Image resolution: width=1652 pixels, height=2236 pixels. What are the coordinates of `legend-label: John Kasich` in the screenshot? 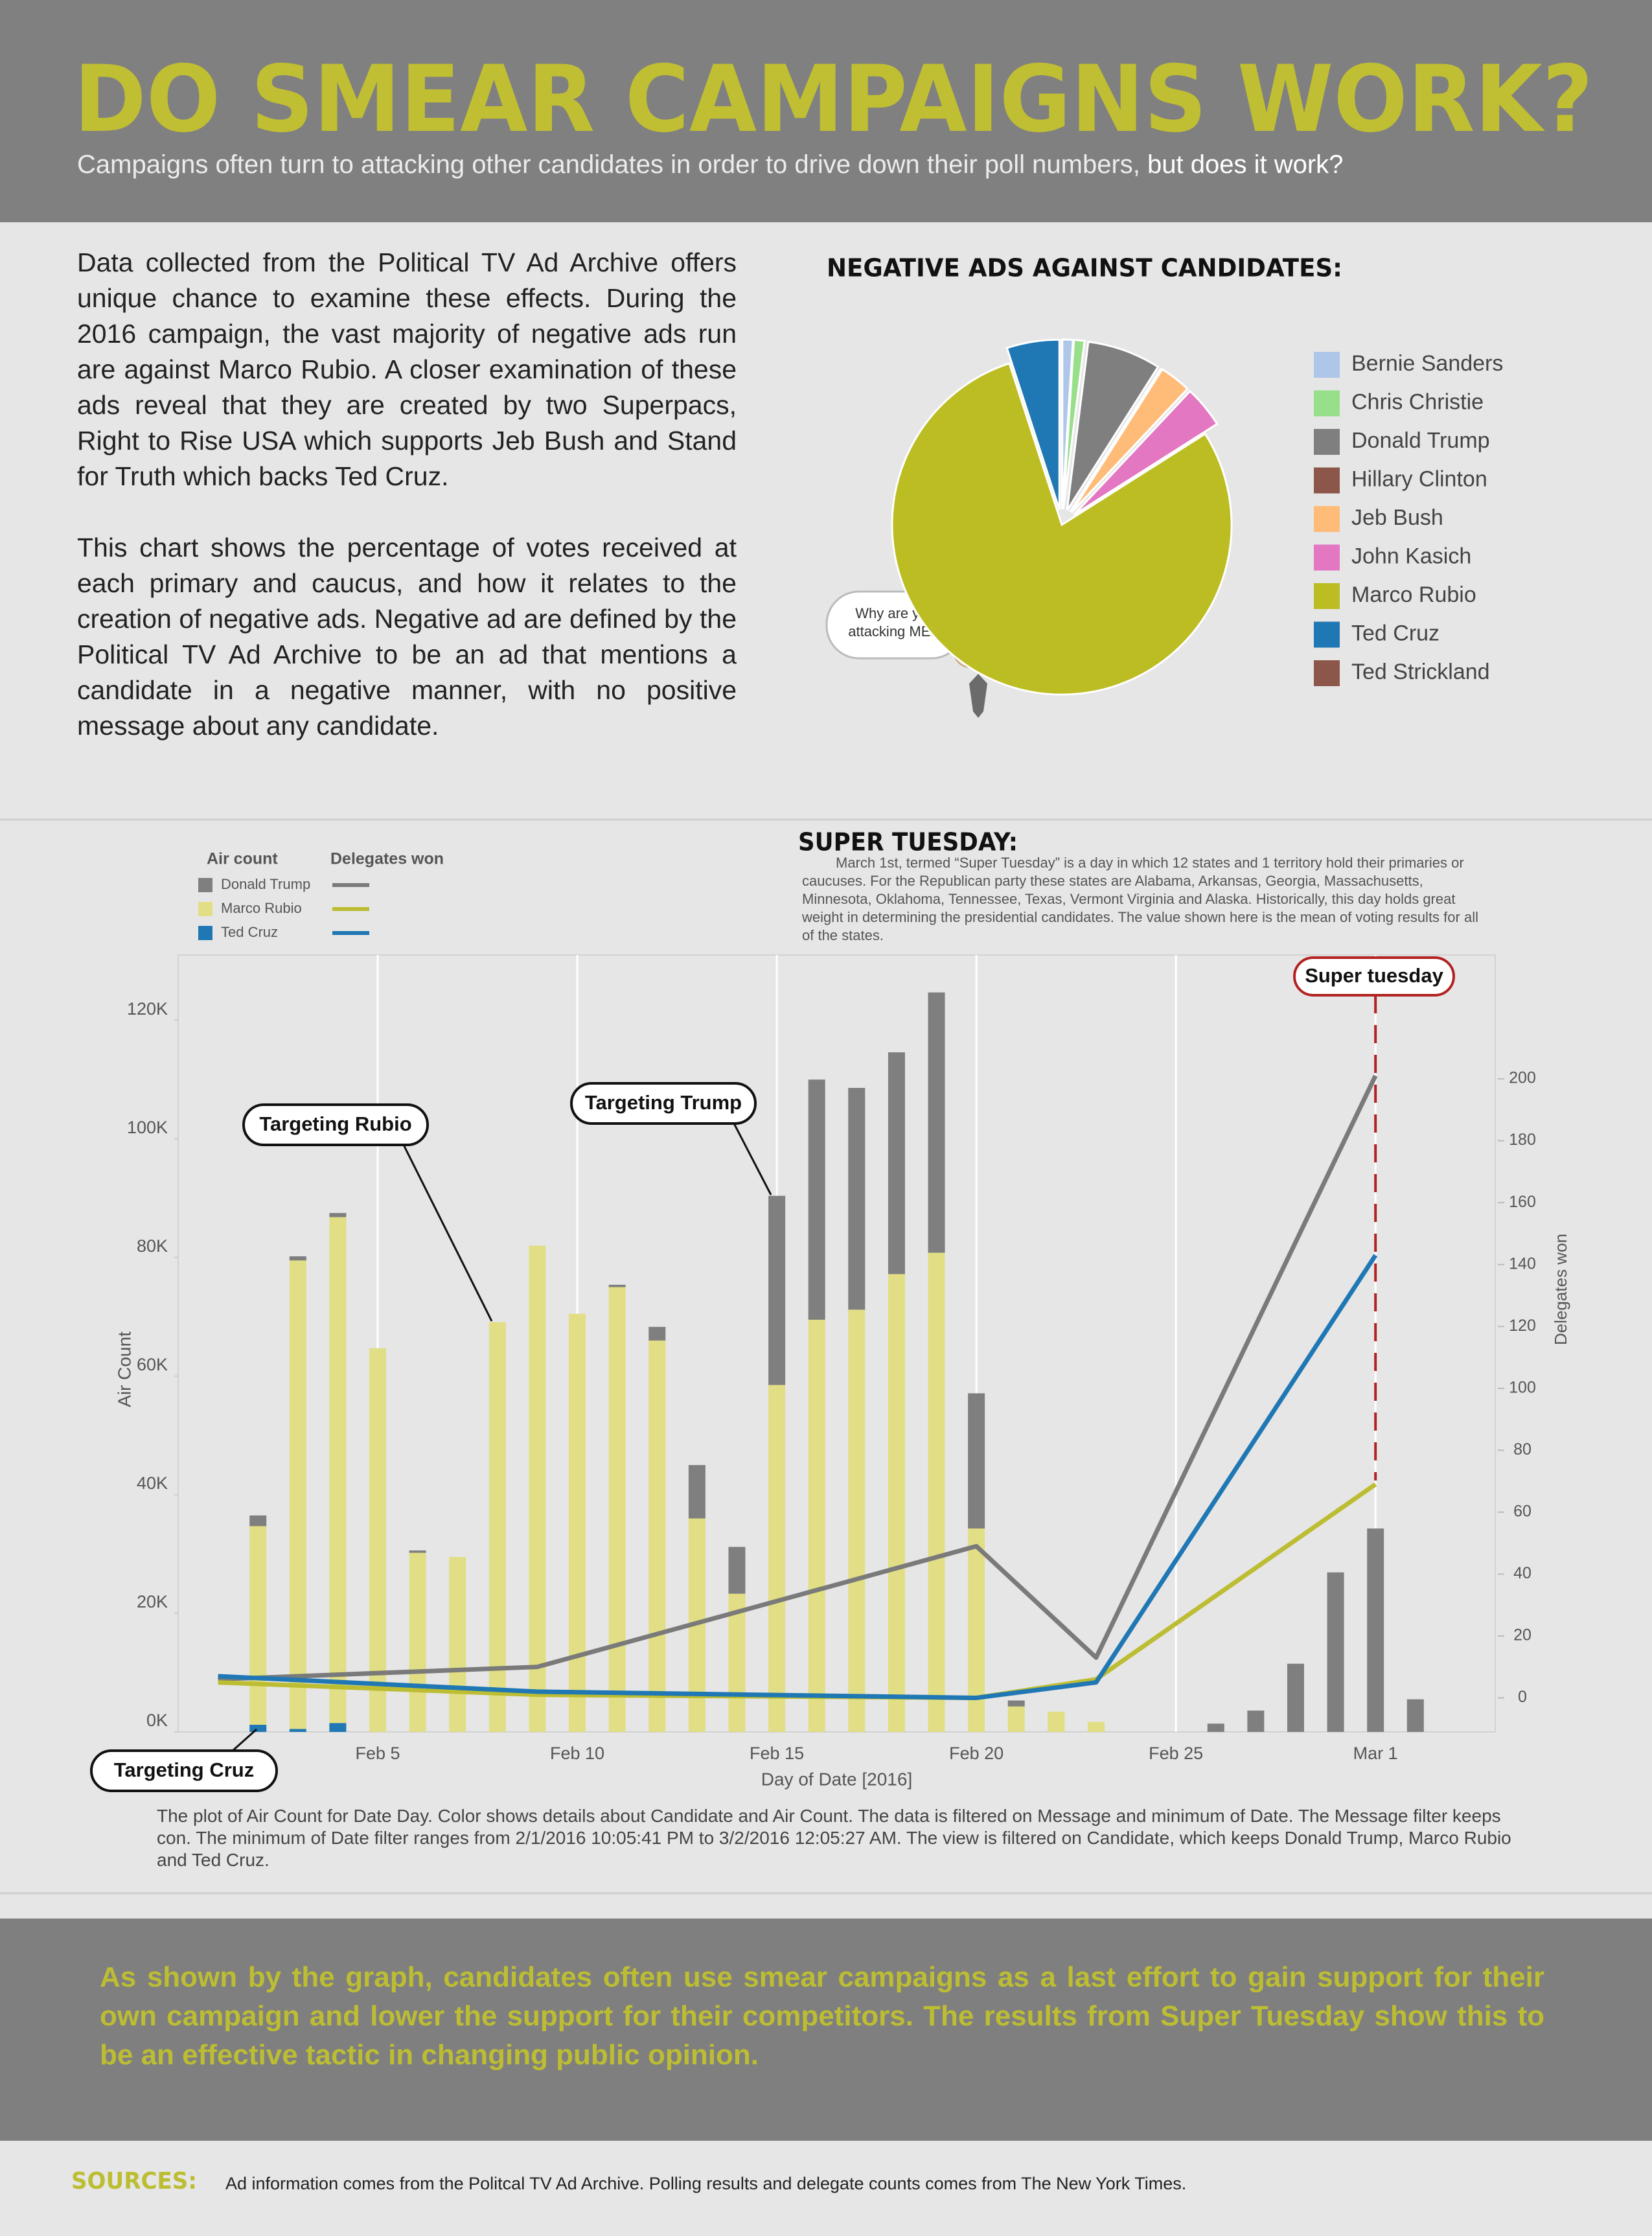 It's located at (1411, 556).